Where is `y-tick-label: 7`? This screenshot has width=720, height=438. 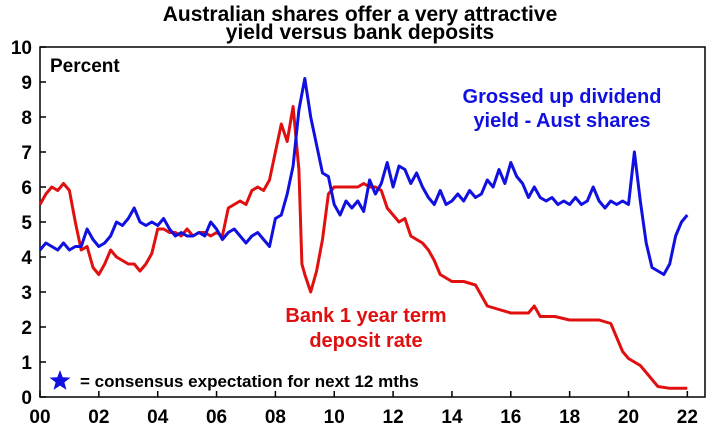 y-tick-label: 7 is located at coordinates (26, 153).